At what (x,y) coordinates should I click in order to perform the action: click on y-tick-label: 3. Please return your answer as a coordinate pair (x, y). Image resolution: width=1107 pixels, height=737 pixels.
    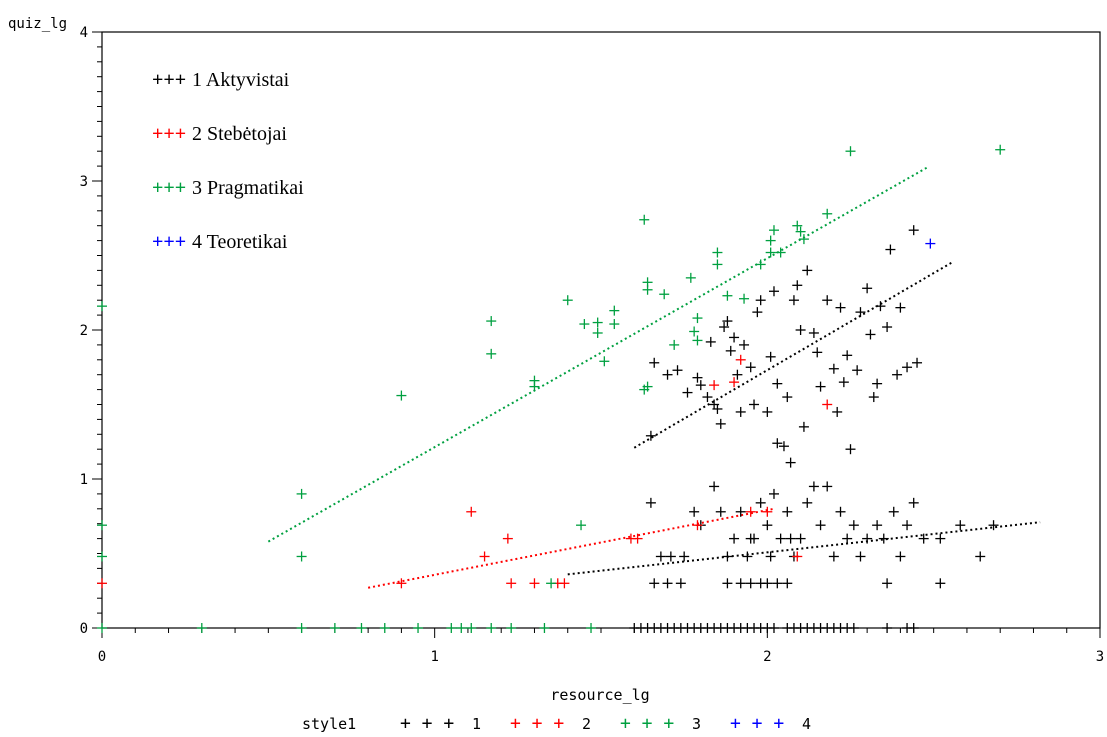
    Looking at the image, I should click on (84, 182).